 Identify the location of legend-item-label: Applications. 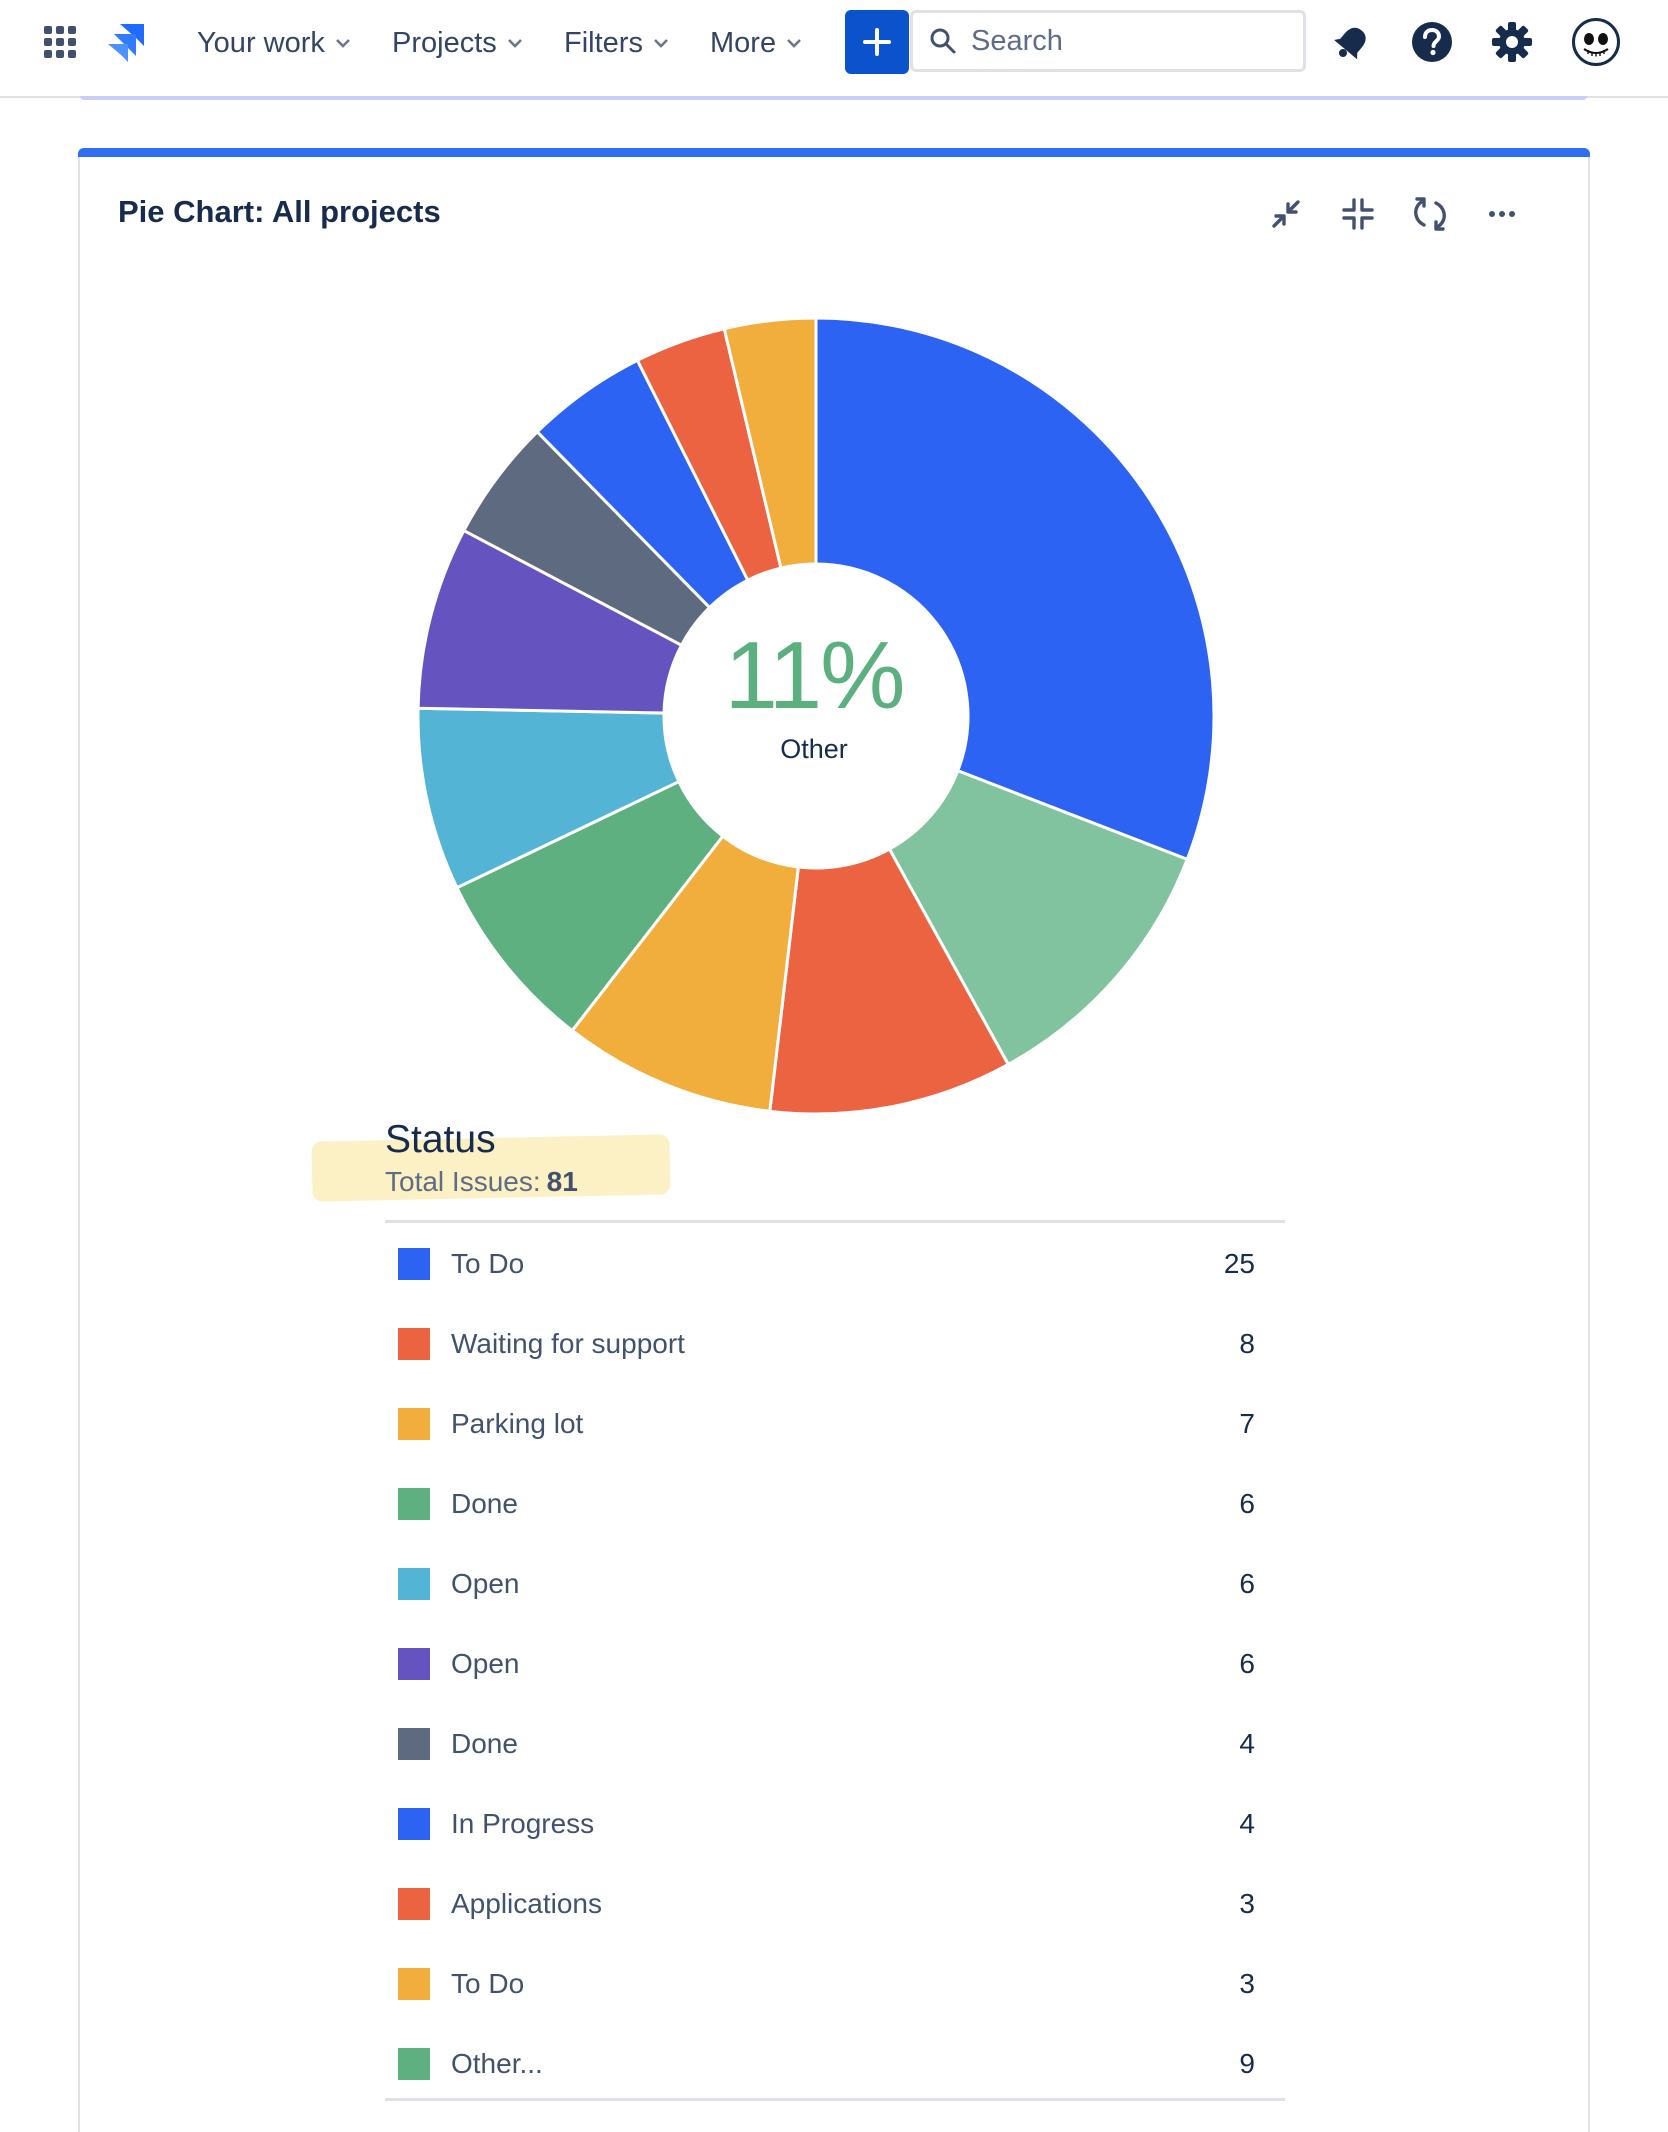
(526, 1903).